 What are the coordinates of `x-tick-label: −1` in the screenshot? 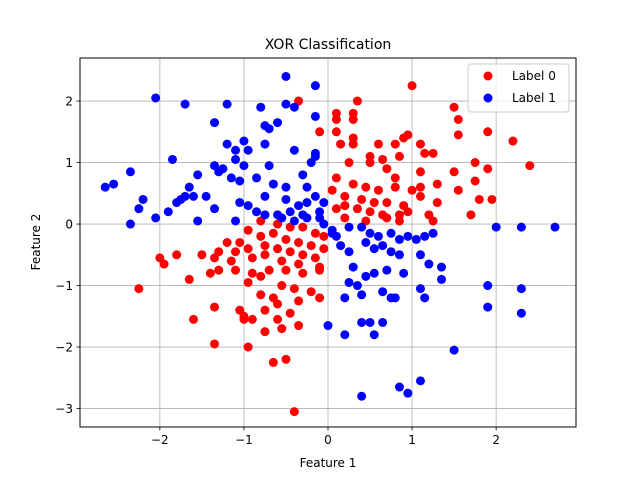 It's located at (244, 440).